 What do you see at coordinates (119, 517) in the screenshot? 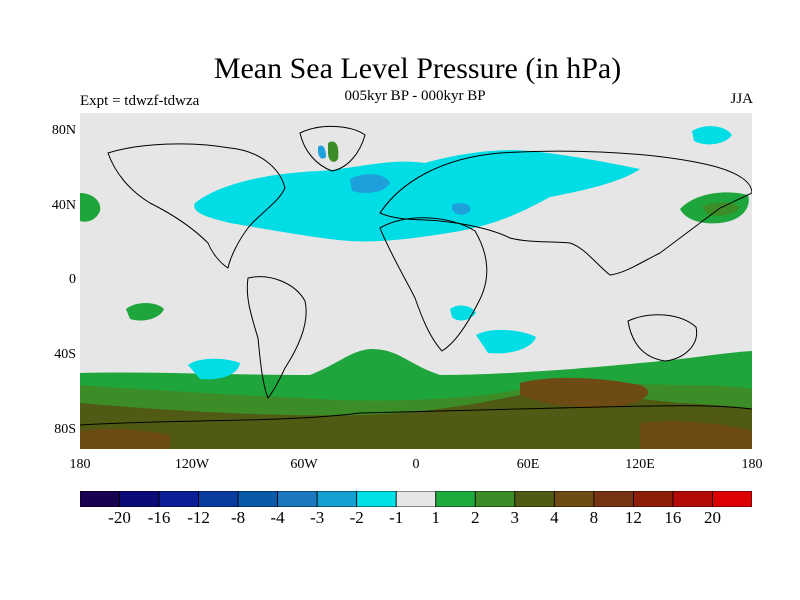
I see `colorbar-label: -20` at bounding box center [119, 517].